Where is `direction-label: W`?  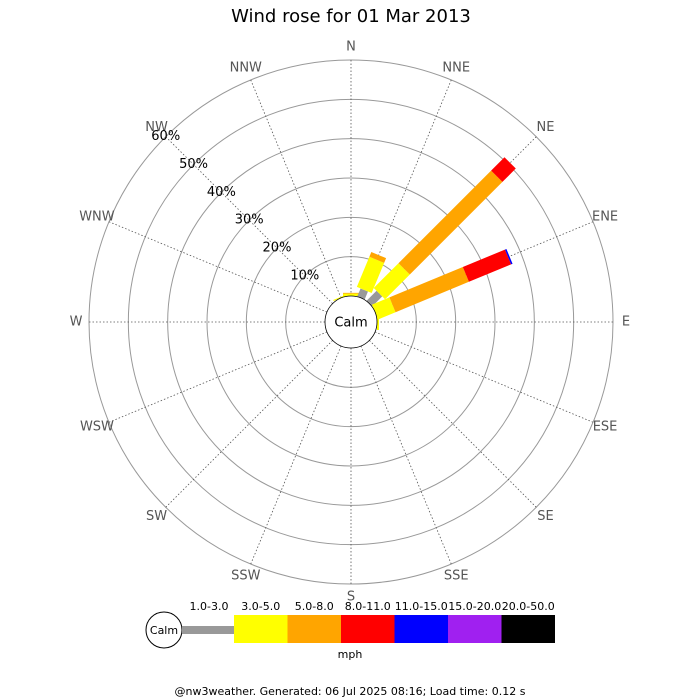 direction-label: W is located at coordinates (76, 322).